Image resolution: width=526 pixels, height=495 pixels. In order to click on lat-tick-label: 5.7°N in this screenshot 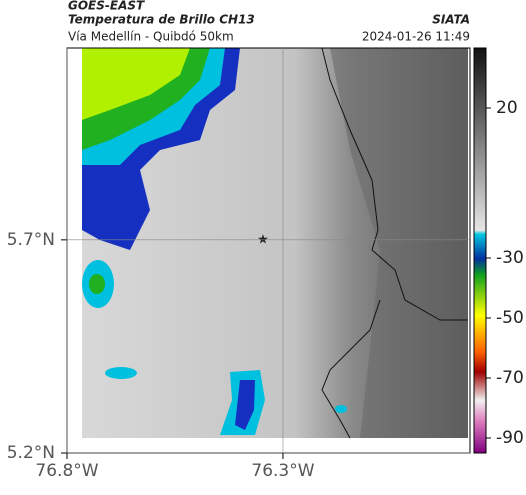, I will do `click(31, 240)`.